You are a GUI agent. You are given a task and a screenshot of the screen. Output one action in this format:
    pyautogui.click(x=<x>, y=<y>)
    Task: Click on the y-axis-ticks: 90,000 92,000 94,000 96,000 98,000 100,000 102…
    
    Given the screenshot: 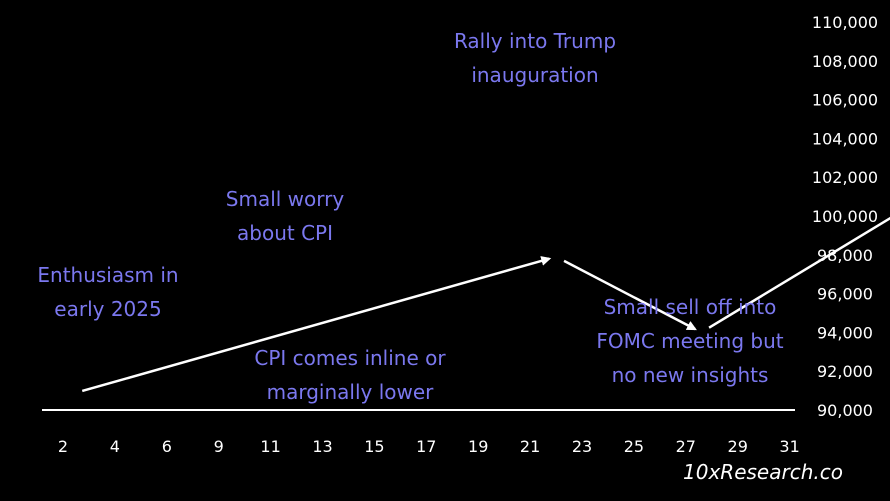 What is the action you would take?
    pyautogui.click(x=845, y=216)
    